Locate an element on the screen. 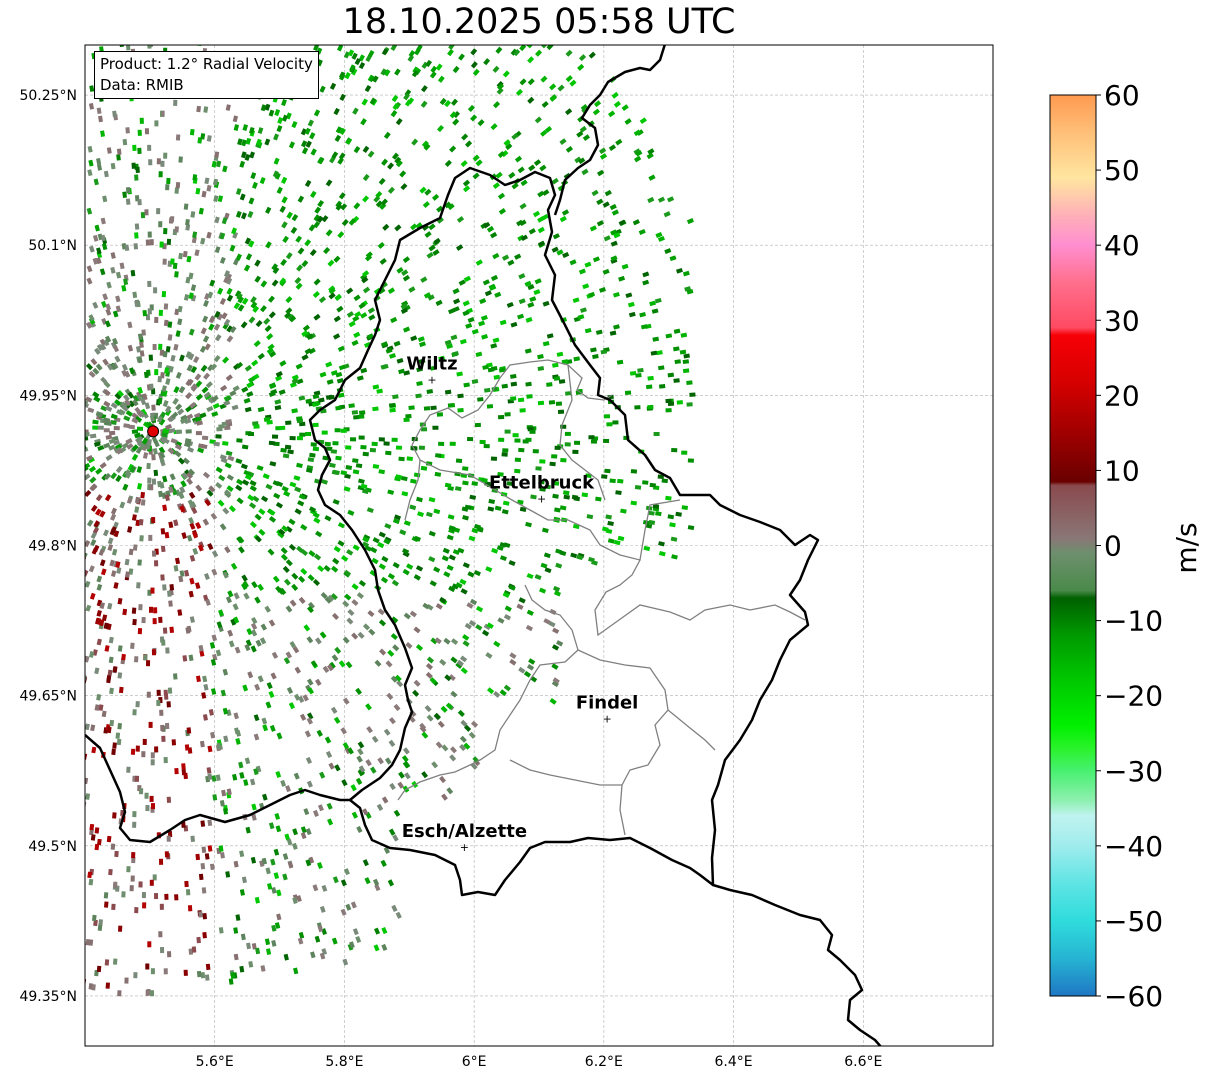 The image size is (1207, 1081). colorbar-tick-label: 20 is located at coordinates (1122, 395).